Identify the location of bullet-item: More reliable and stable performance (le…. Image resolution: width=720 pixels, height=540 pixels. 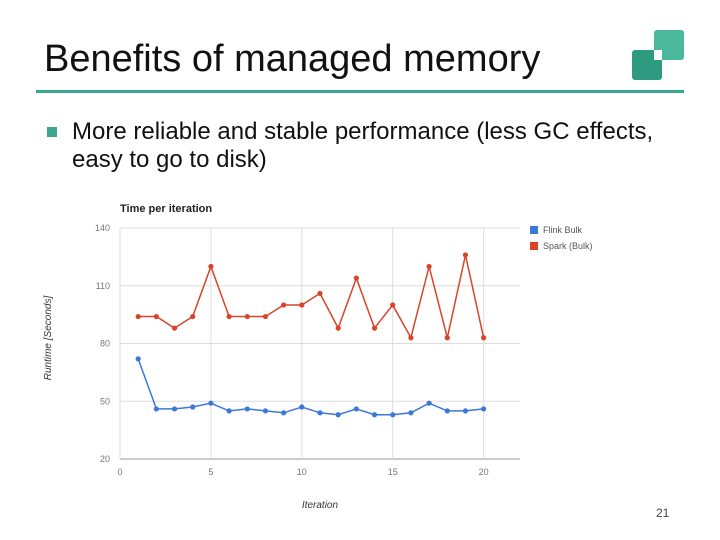
(359, 146).